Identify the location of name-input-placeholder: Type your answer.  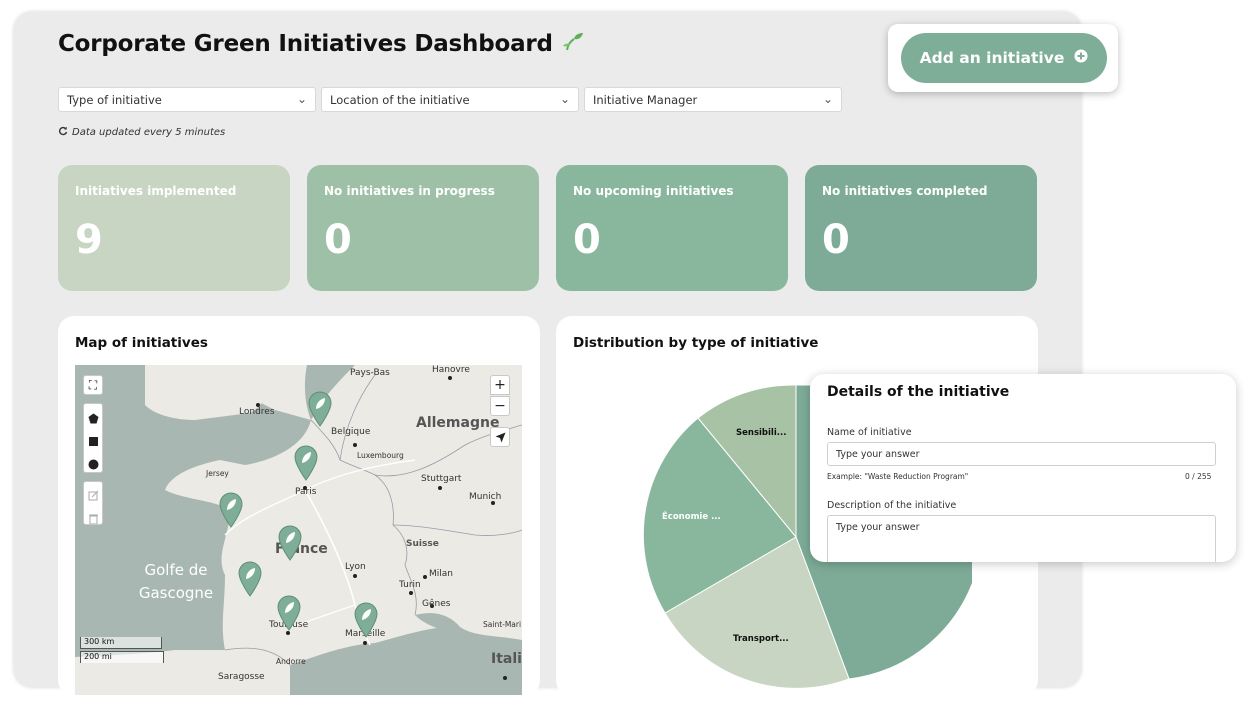
(878, 454).